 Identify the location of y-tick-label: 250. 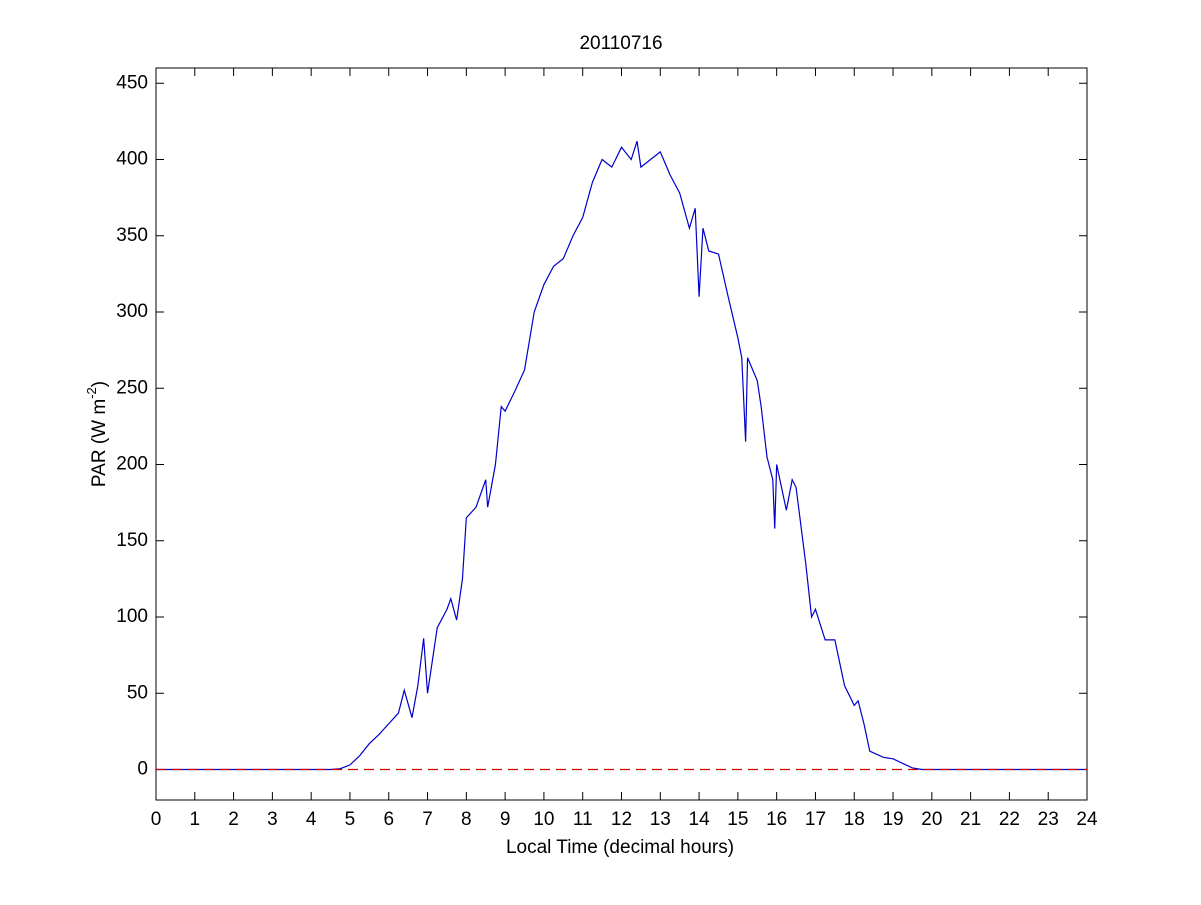
(132, 387).